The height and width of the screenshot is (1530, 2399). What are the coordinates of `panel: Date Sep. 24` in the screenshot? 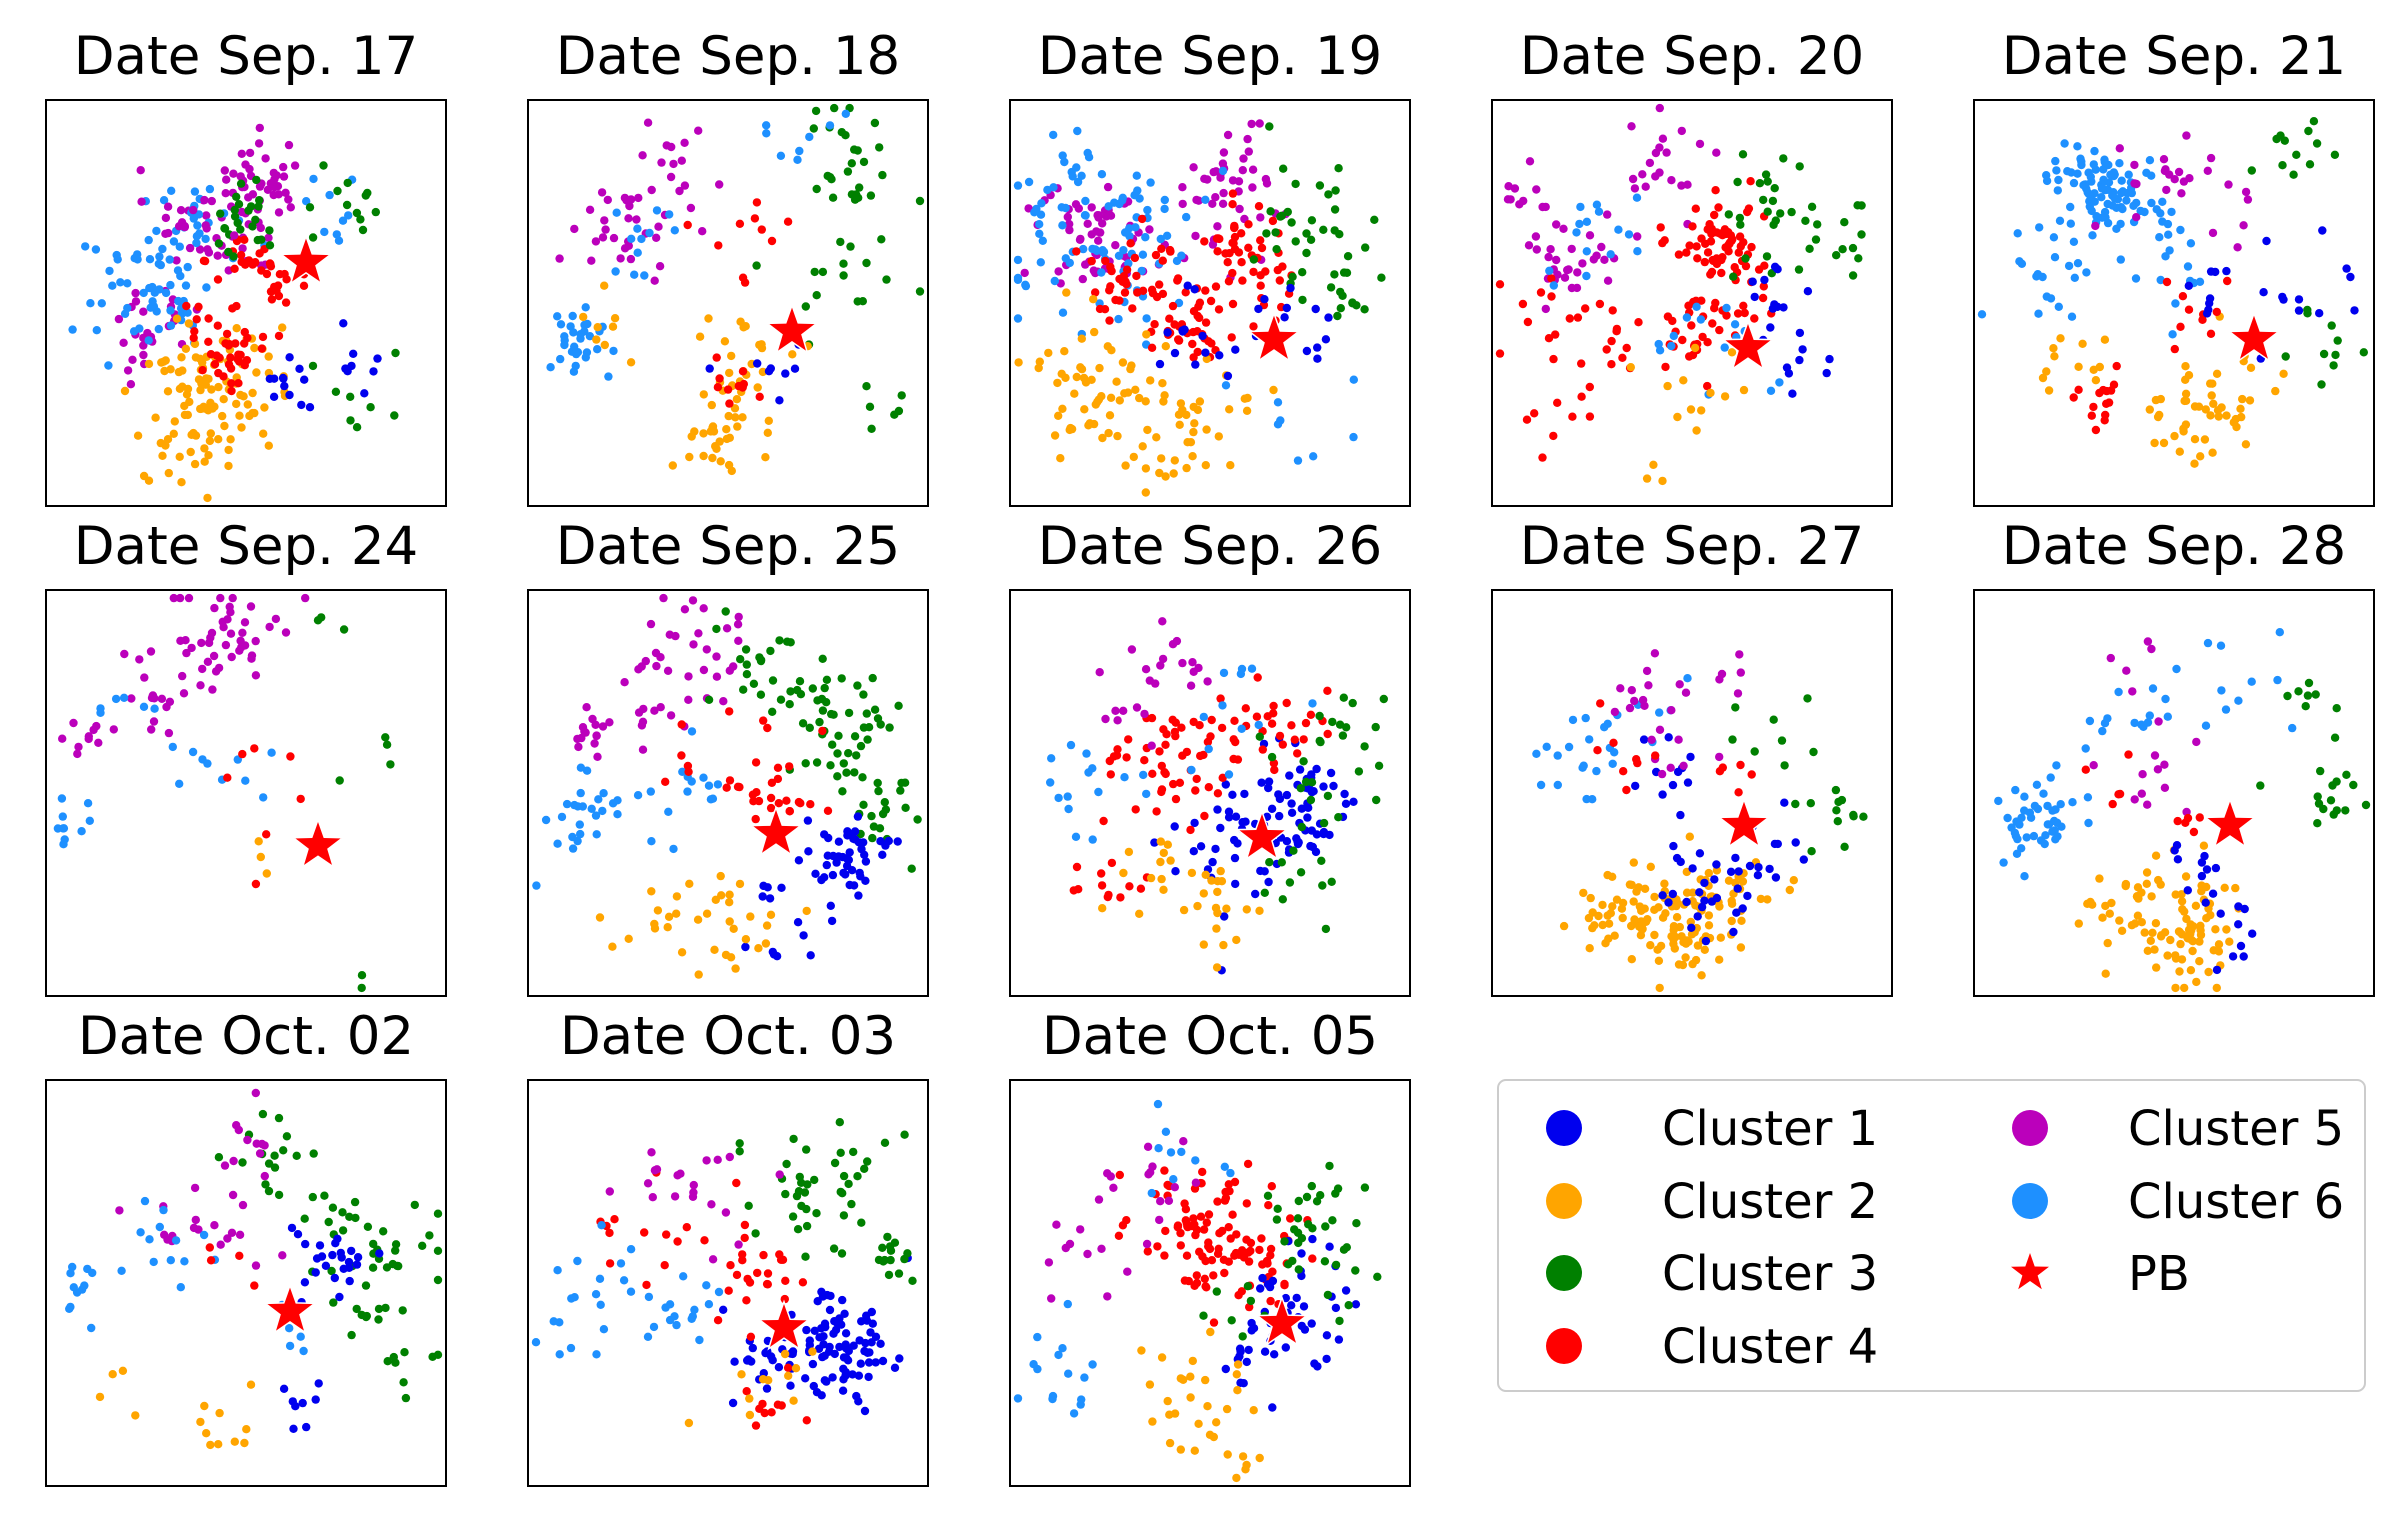 It's located at (246, 756).